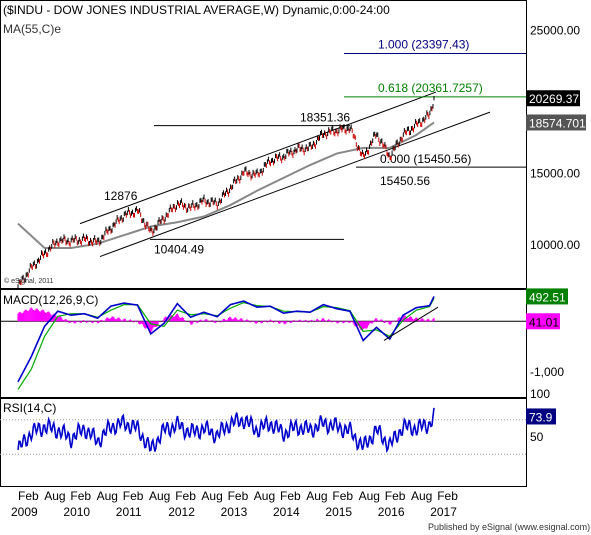 This screenshot has width=591, height=535. Describe the element at coordinates (181, 512) in the screenshot. I see `x-year-label: 2012` at that location.